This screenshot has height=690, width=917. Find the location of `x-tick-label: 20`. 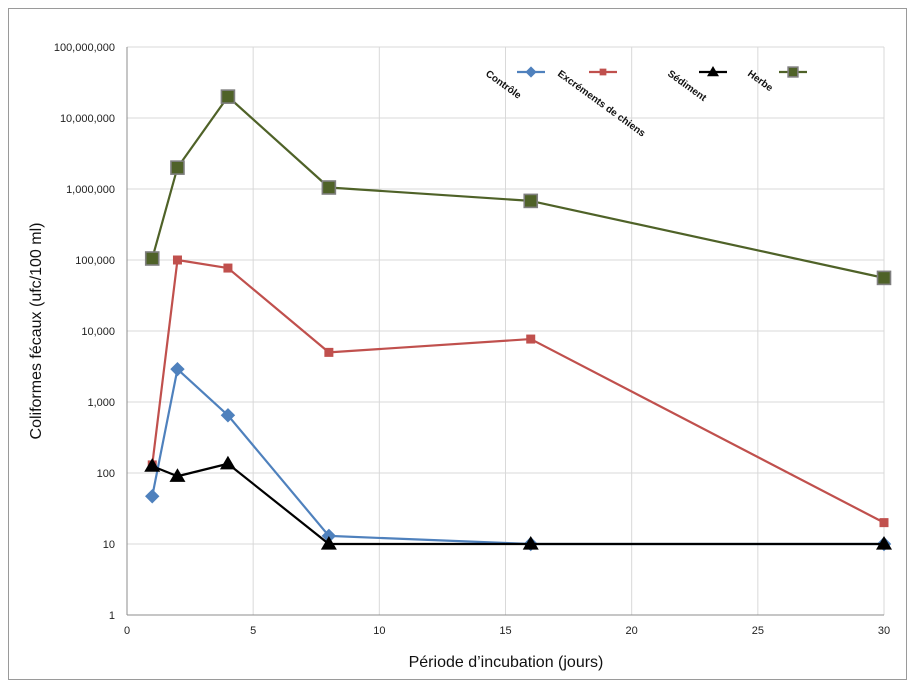

x-tick-label: 20 is located at coordinates (632, 631).